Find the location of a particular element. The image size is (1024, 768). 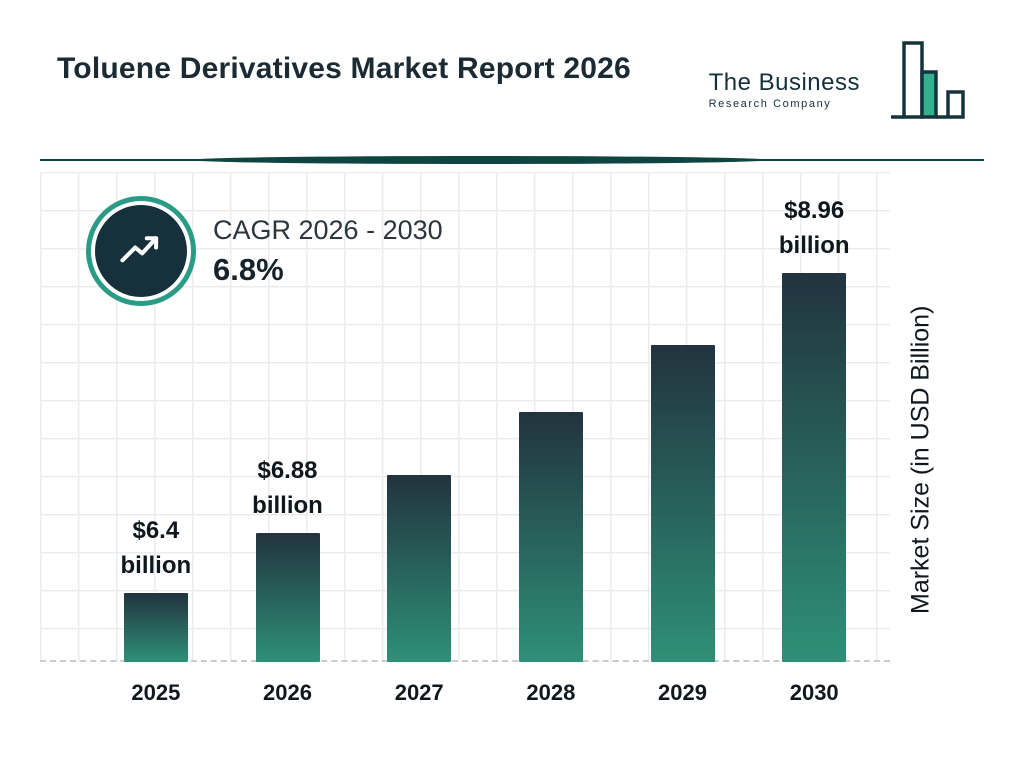

divider-line is located at coordinates (512, 160).